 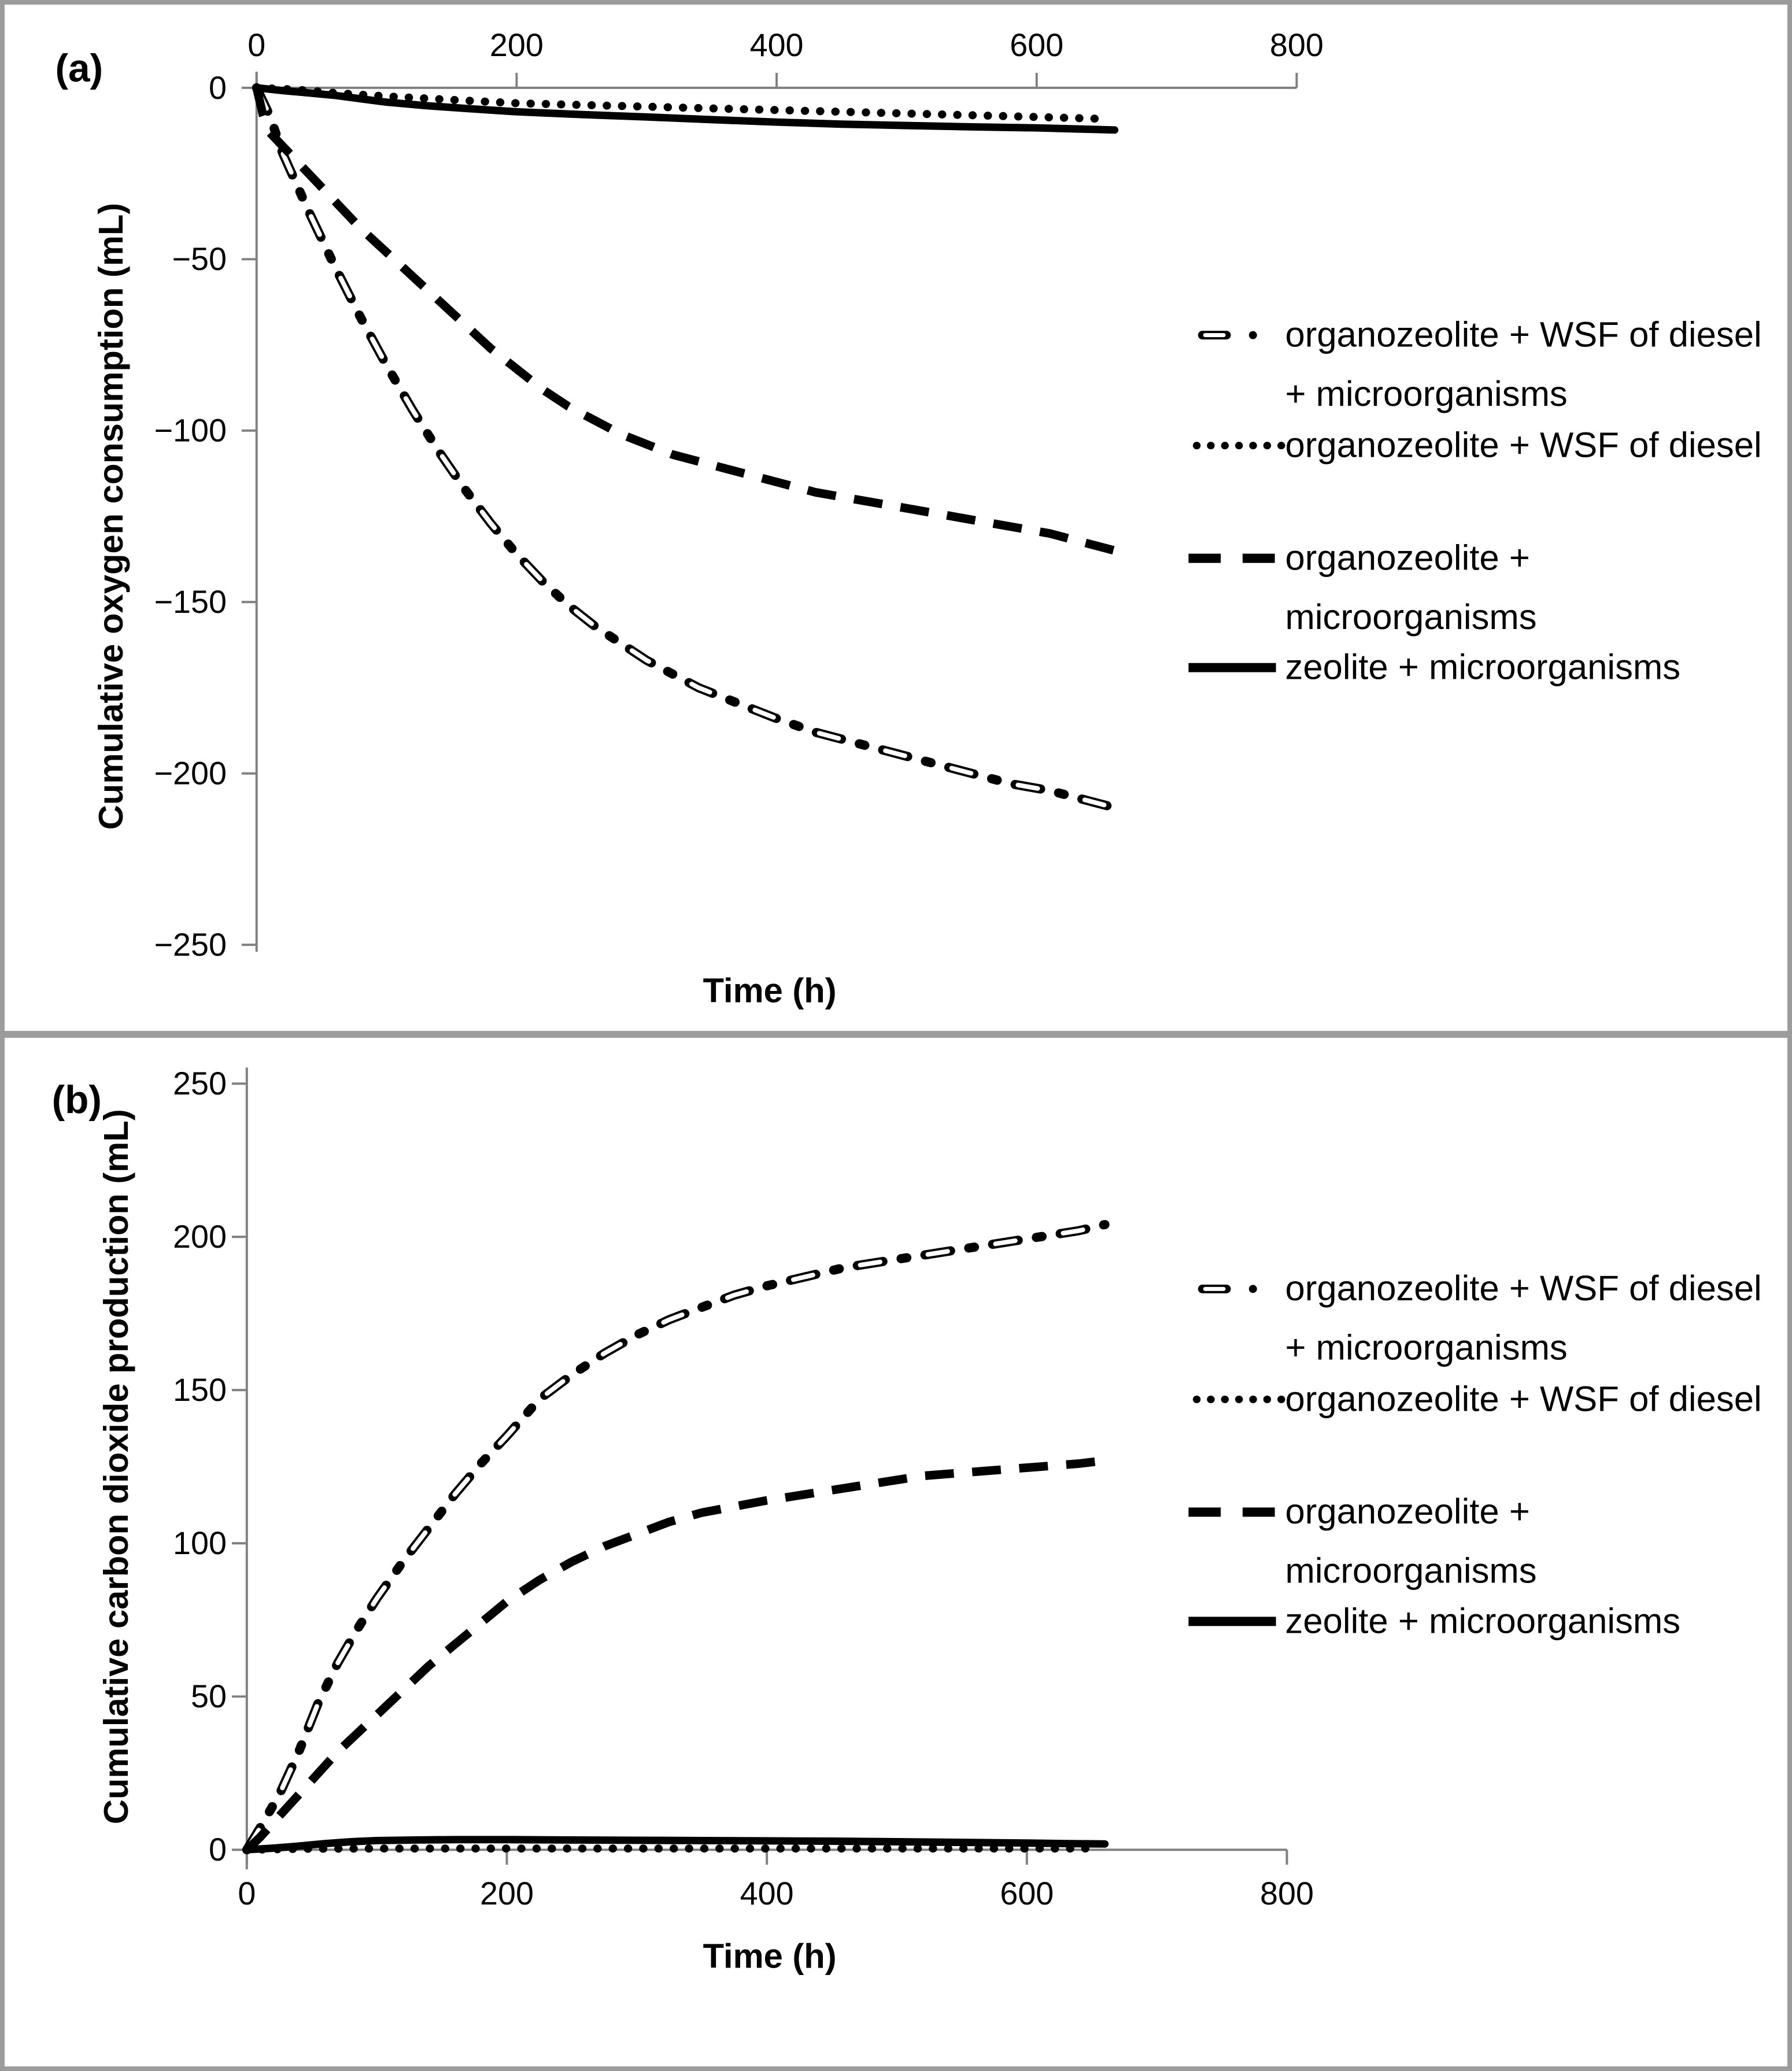 I want to click on legend-entry-a-0-sample-dot, so click(x=1252, y=335).